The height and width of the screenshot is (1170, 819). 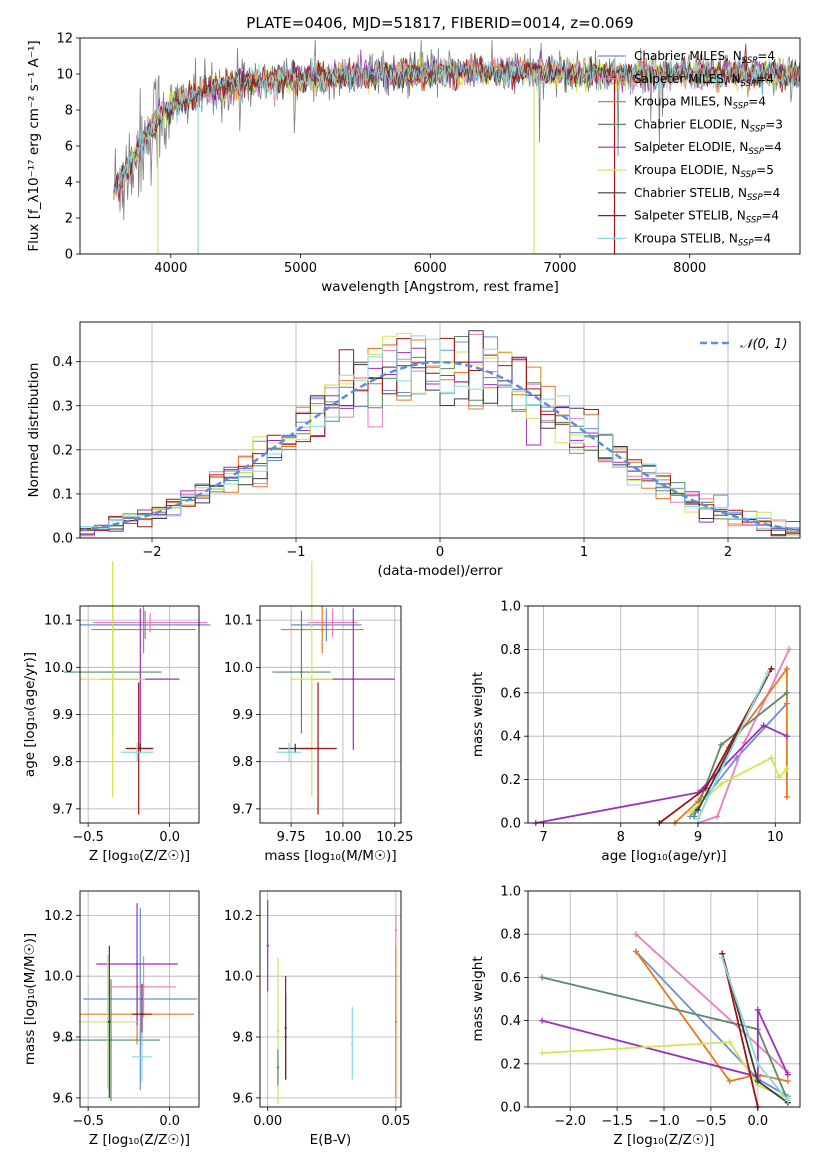 I want to click on y-tick-label: 0.8, so click(x=510, y=935).